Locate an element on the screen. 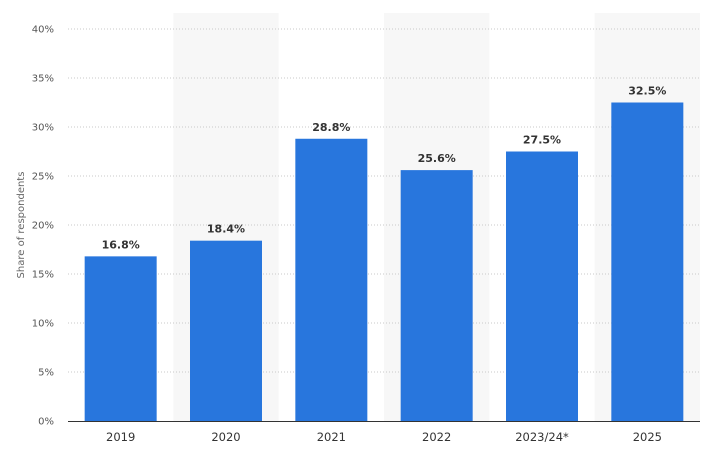 This screenshot has height=465, width=716. y-tick-label: 5% is located at coordinates (46, 373).